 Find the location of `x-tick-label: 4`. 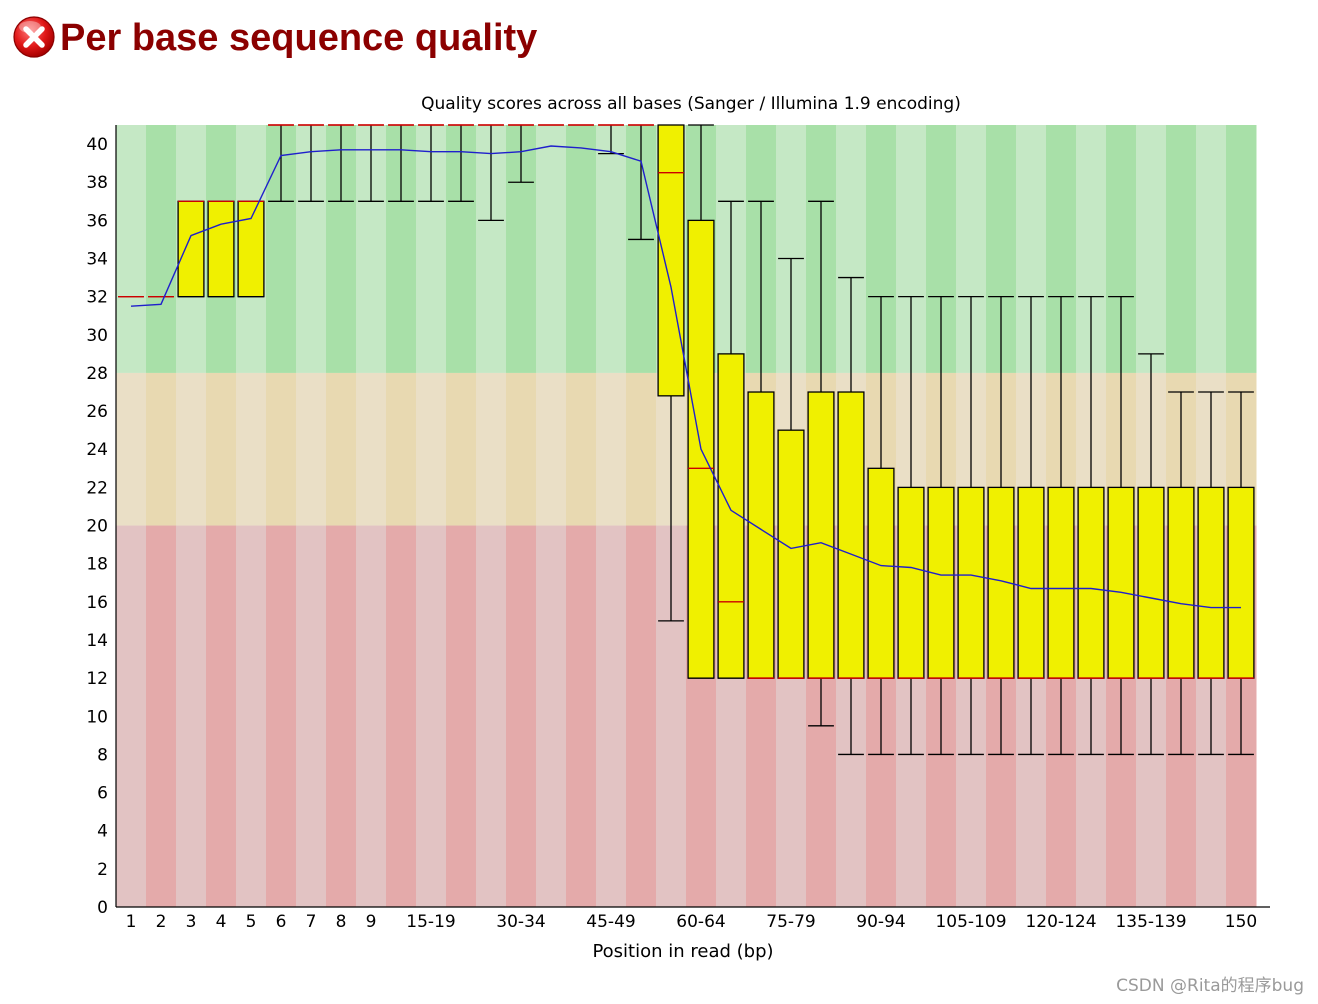

x-tick-label: 4 is located at coordinates (221, 922).